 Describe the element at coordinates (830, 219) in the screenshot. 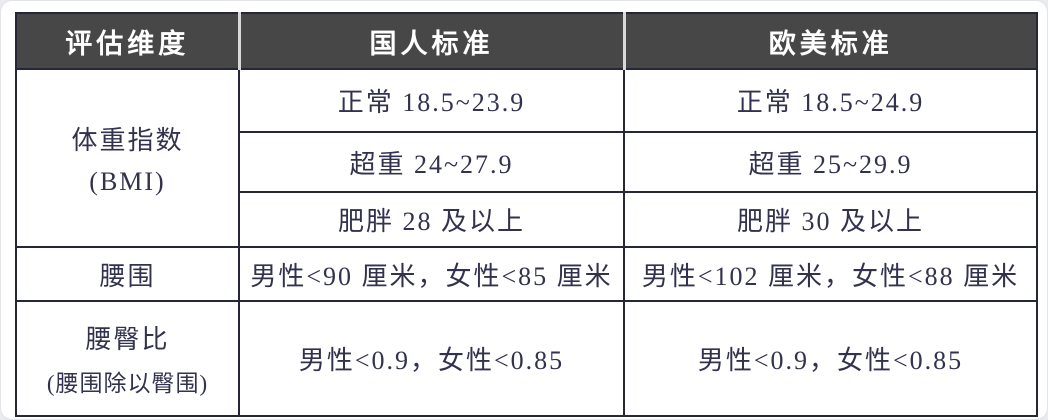

I see `cell-bmi-obese-west: 肥胖 30 及以上` at that location.